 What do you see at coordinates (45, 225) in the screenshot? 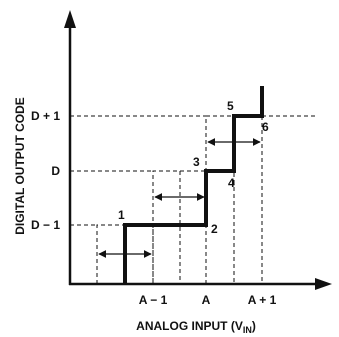
I see `y-tick-d-minus-1: D − 1` at bounding box center [45, 225].